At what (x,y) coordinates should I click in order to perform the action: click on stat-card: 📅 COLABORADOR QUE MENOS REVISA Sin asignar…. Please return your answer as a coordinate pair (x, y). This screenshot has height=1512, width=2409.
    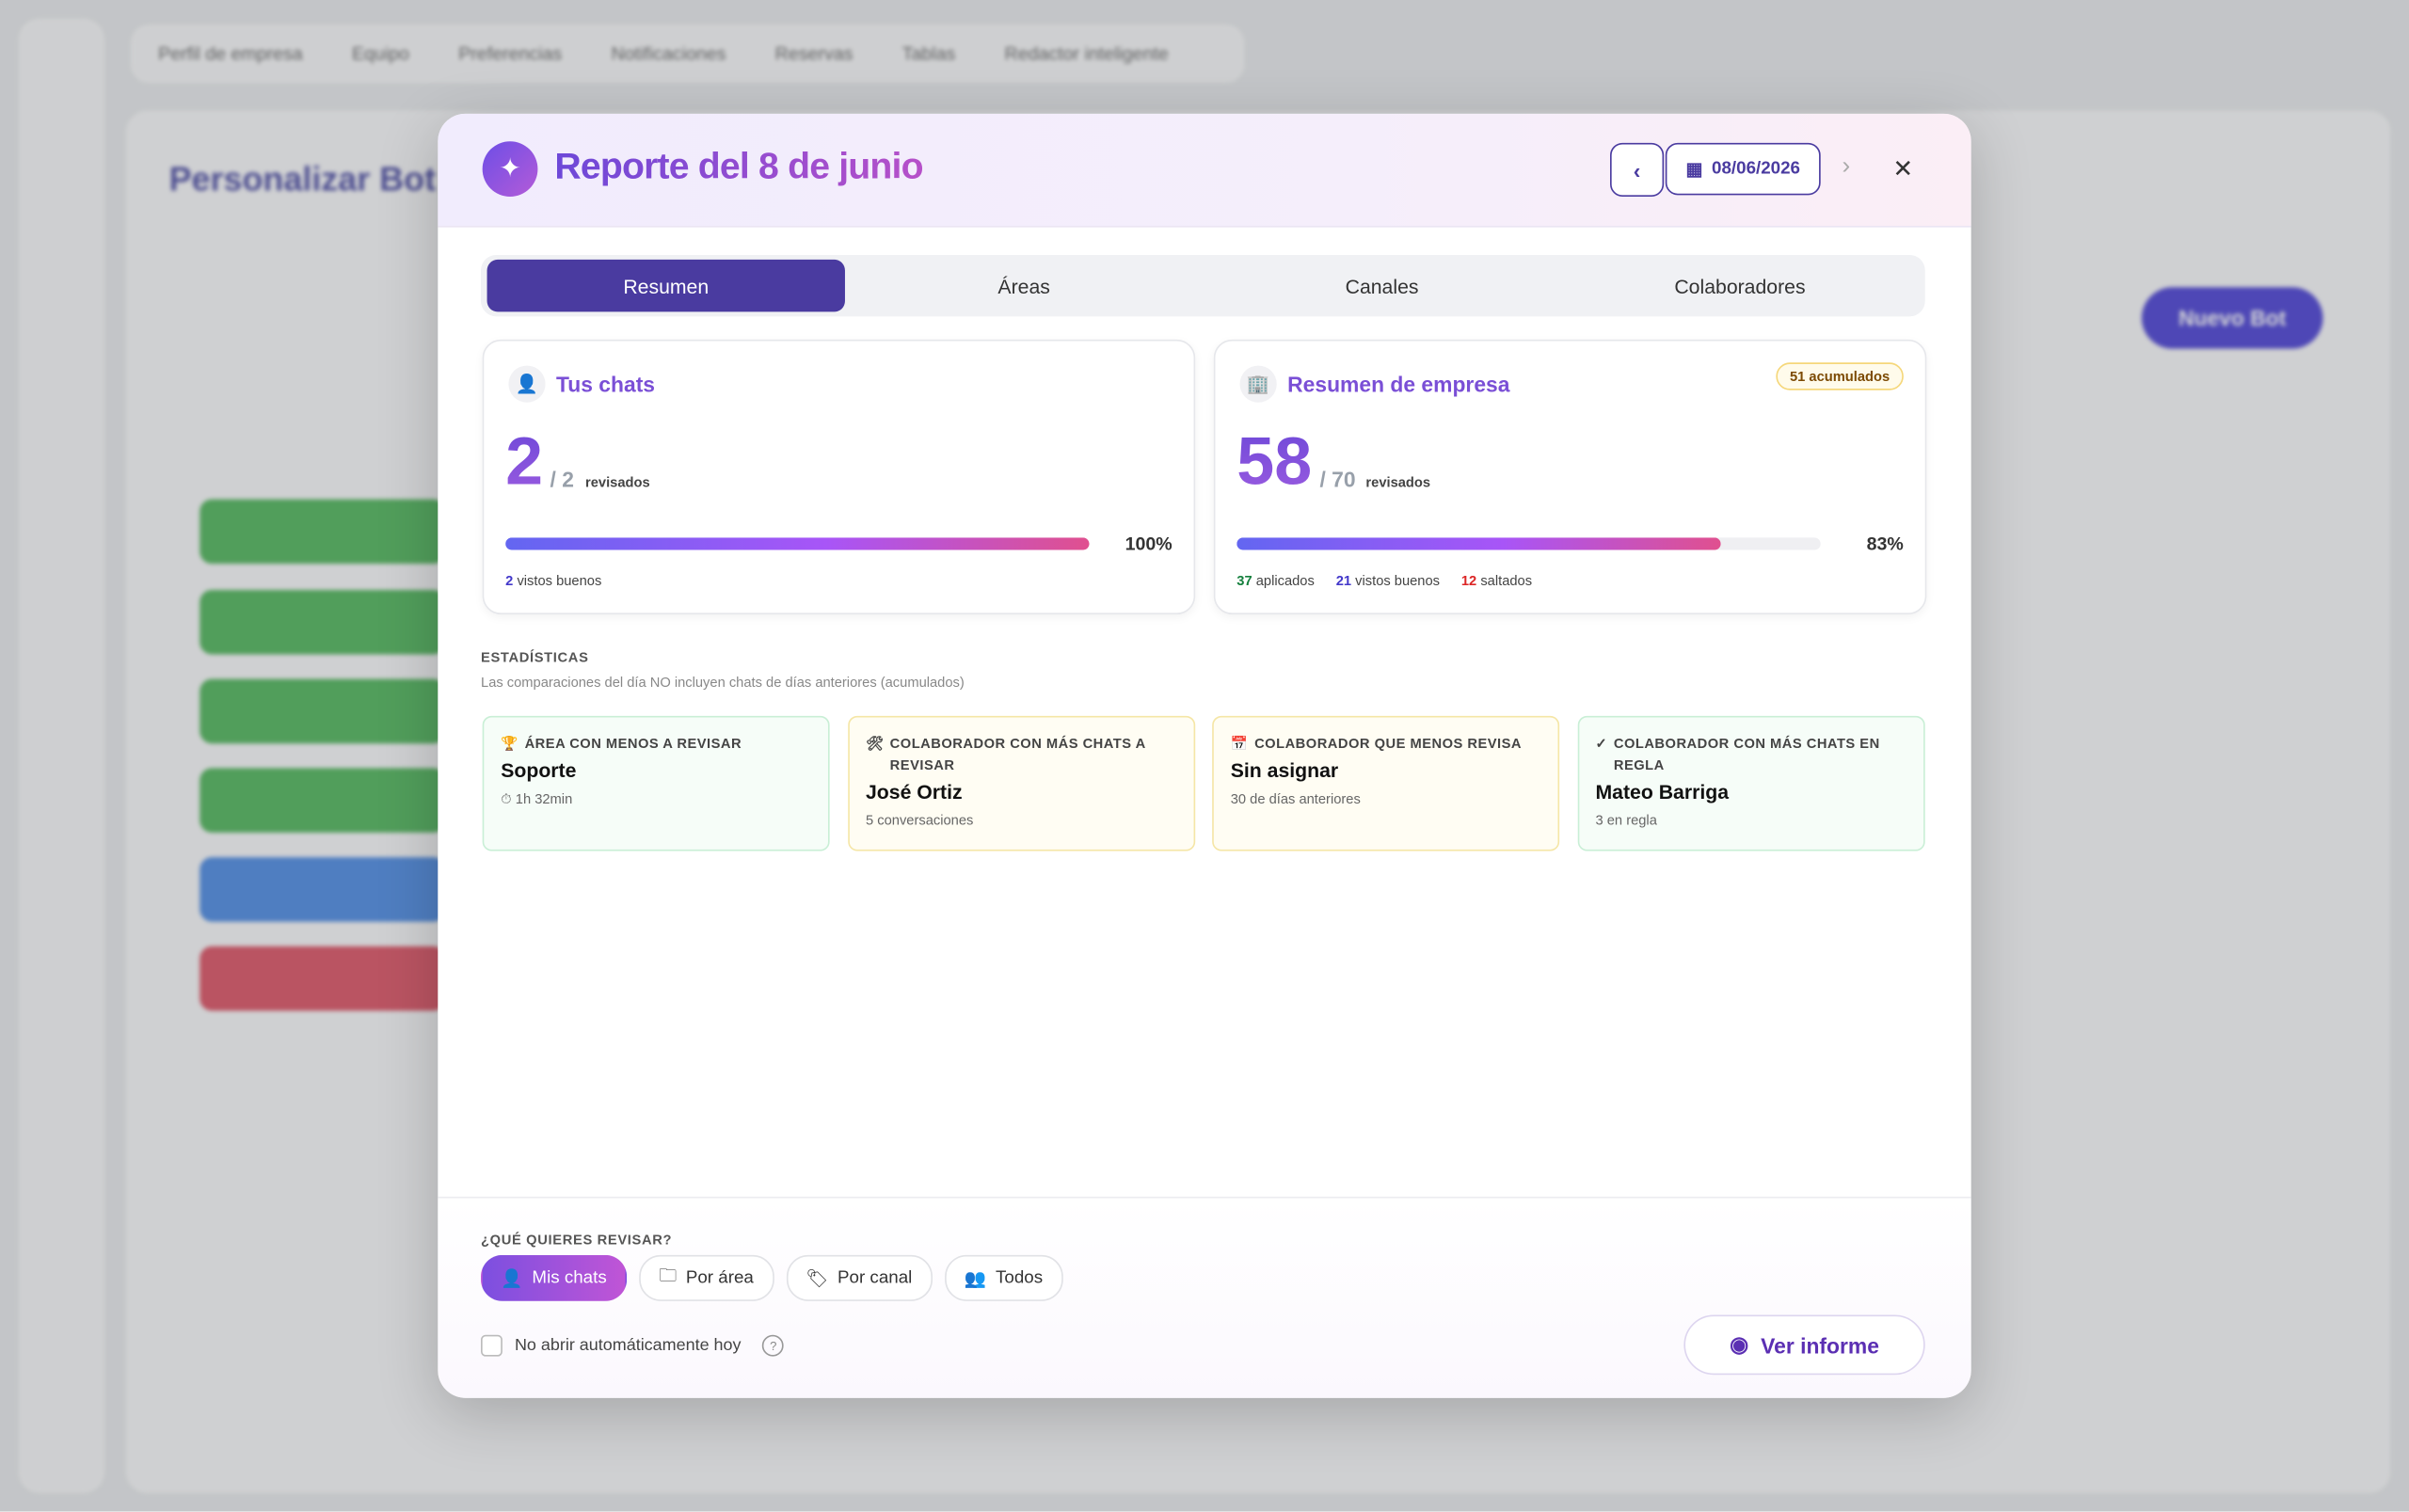
    Looking at the image, I should click on (1386, 783).